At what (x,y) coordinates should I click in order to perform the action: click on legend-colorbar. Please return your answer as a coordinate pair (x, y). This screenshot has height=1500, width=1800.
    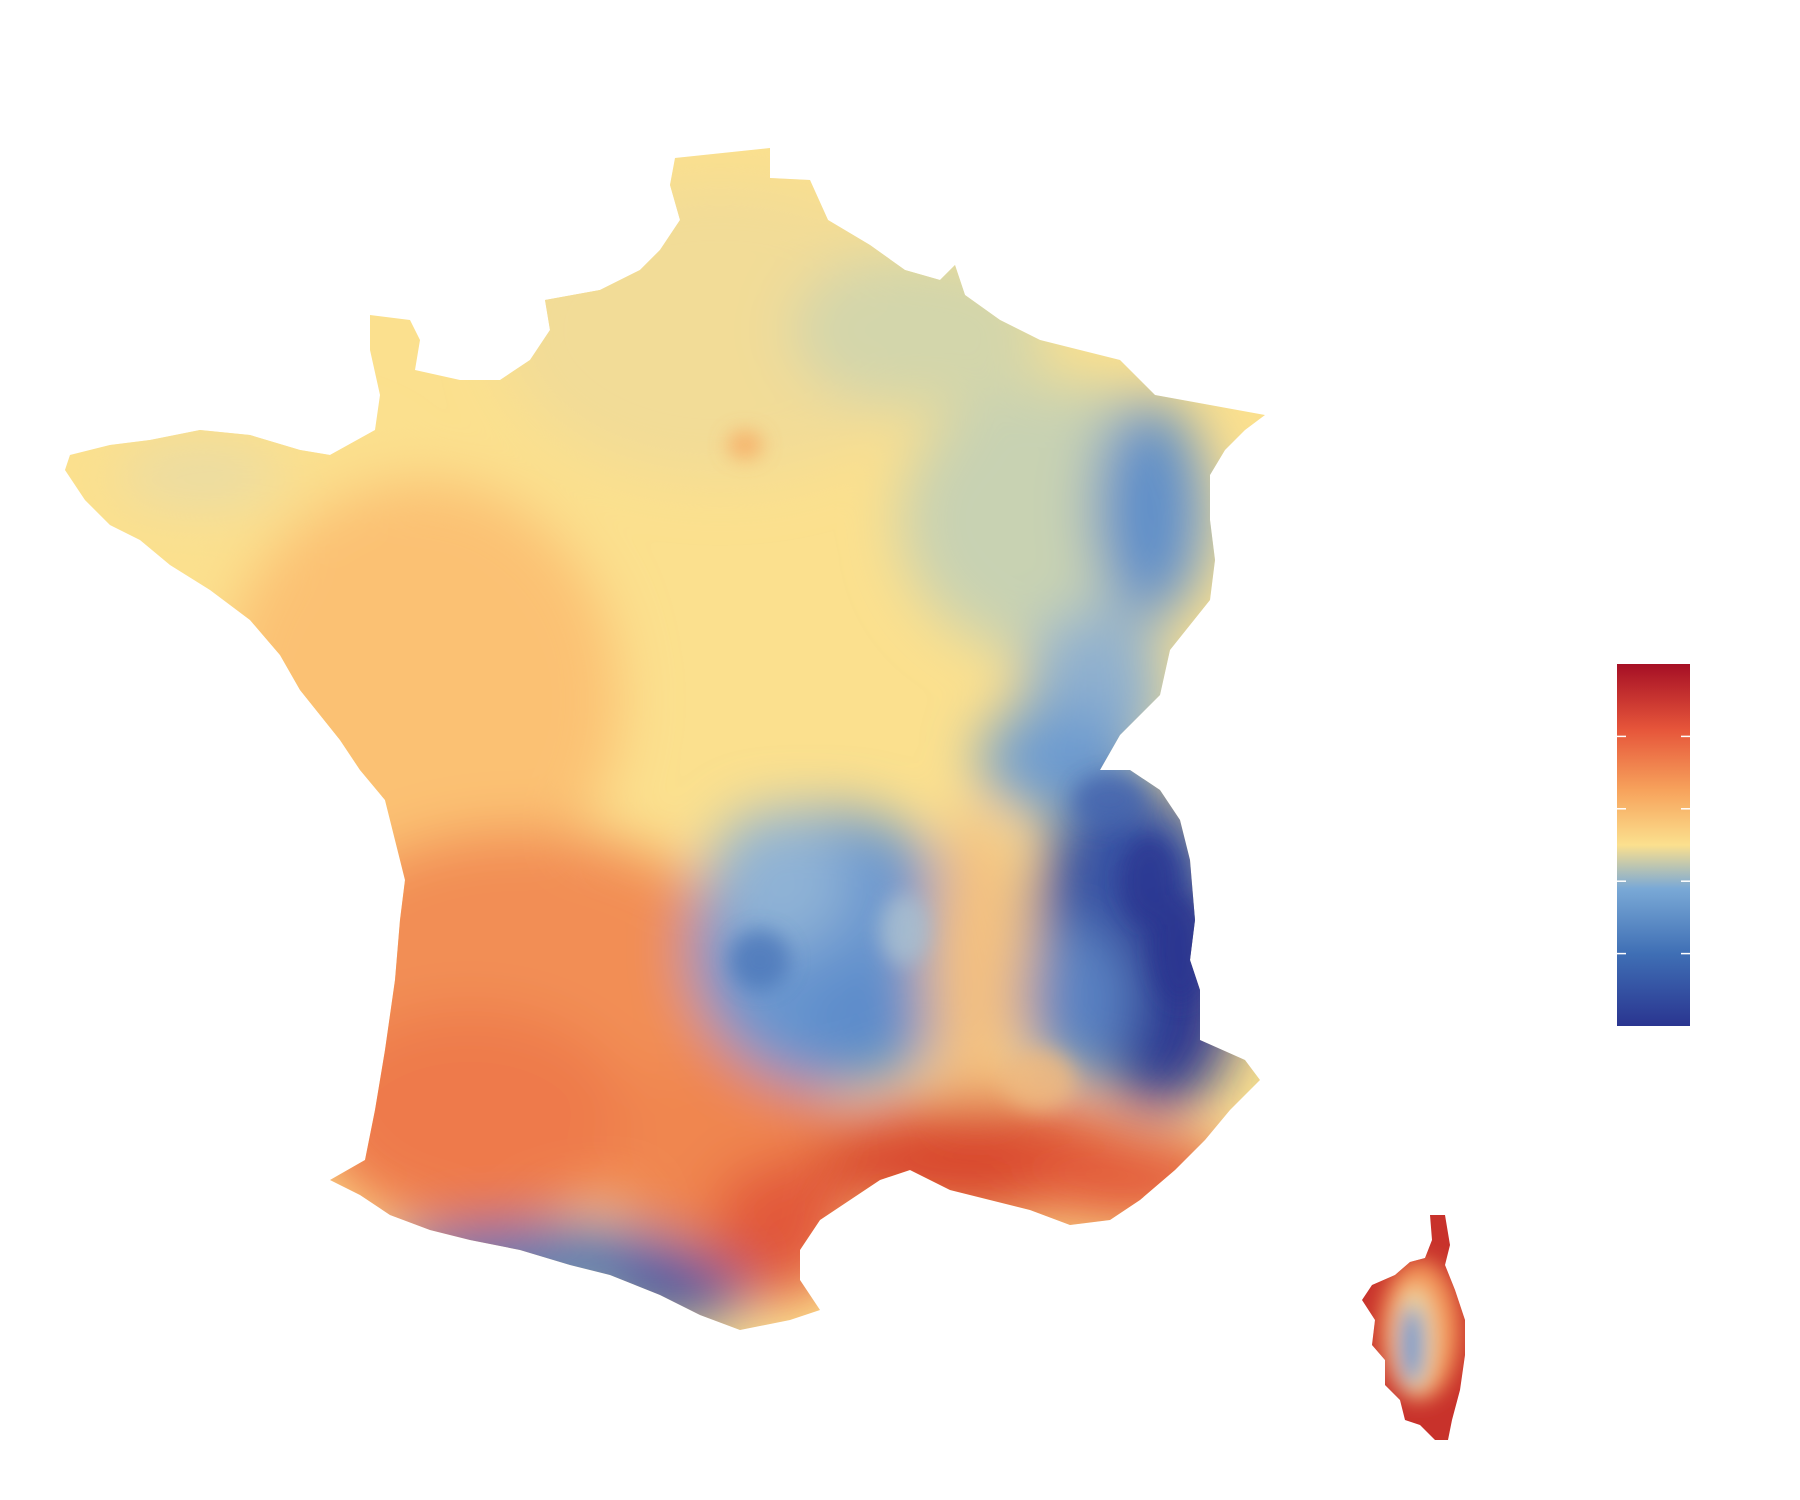
    Looking at the image, I should click on (1653, 845).